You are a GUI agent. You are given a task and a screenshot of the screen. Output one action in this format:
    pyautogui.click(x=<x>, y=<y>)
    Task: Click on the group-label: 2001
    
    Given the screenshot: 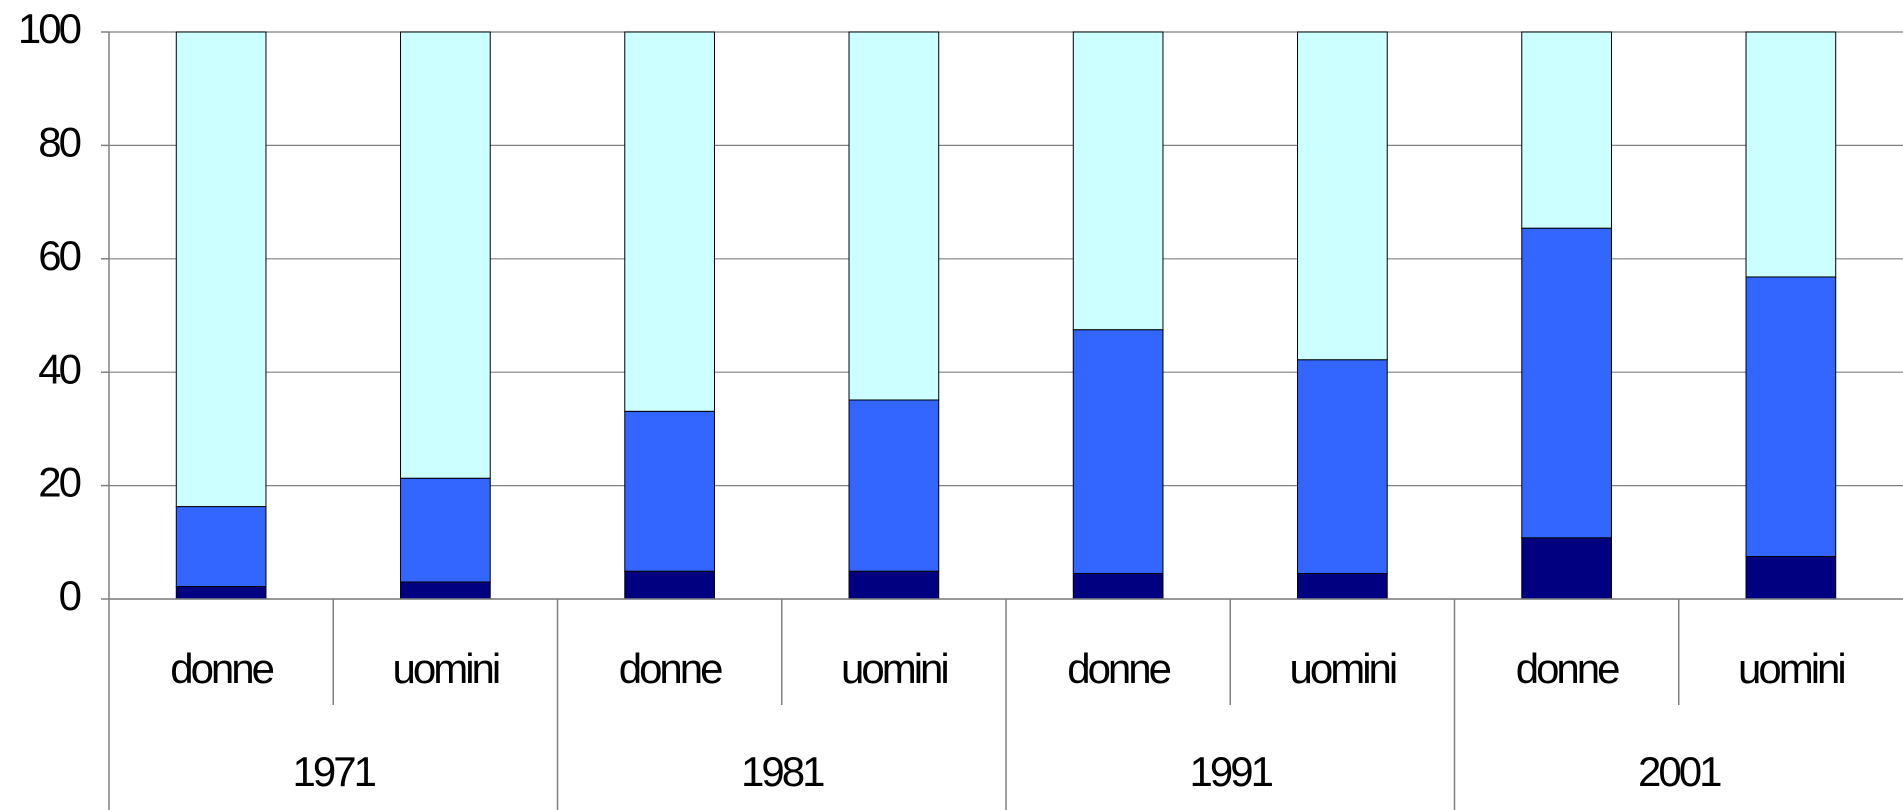 What is the action you would take?
    pyautogui.click(x=1679, y=771)
    